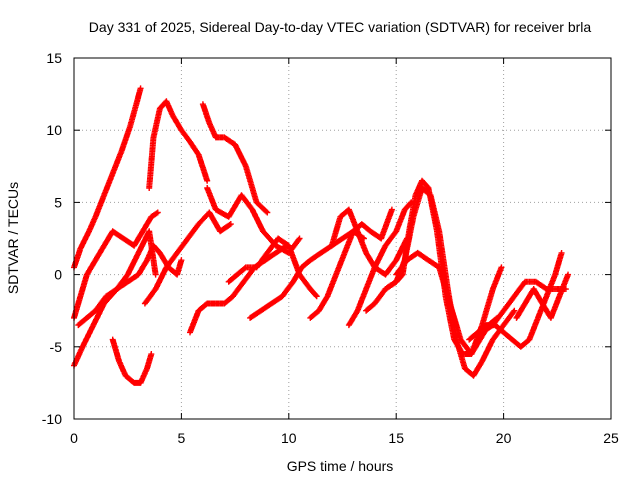  Describe the element at coordinates (54, 130) in the screenshot. I see `y-tick-label: 10` at that location.